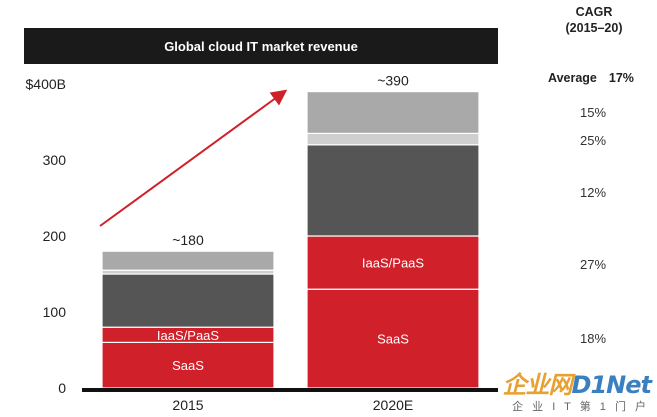  Describe the element at coordinates (187, 405) in the screenshot. I see `x-category-label: 2015` at that location.